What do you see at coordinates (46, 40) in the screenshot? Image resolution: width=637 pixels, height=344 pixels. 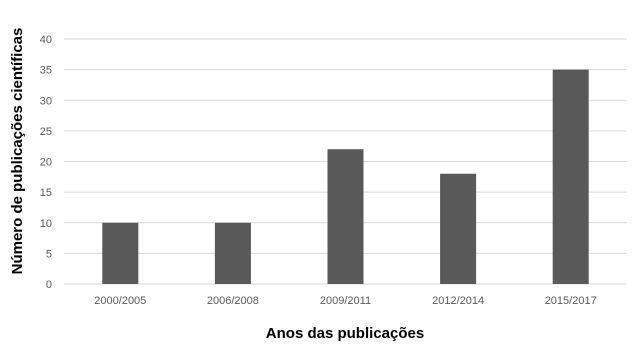 I see `y-tick-label: 40` at bounding box center [46, 40].